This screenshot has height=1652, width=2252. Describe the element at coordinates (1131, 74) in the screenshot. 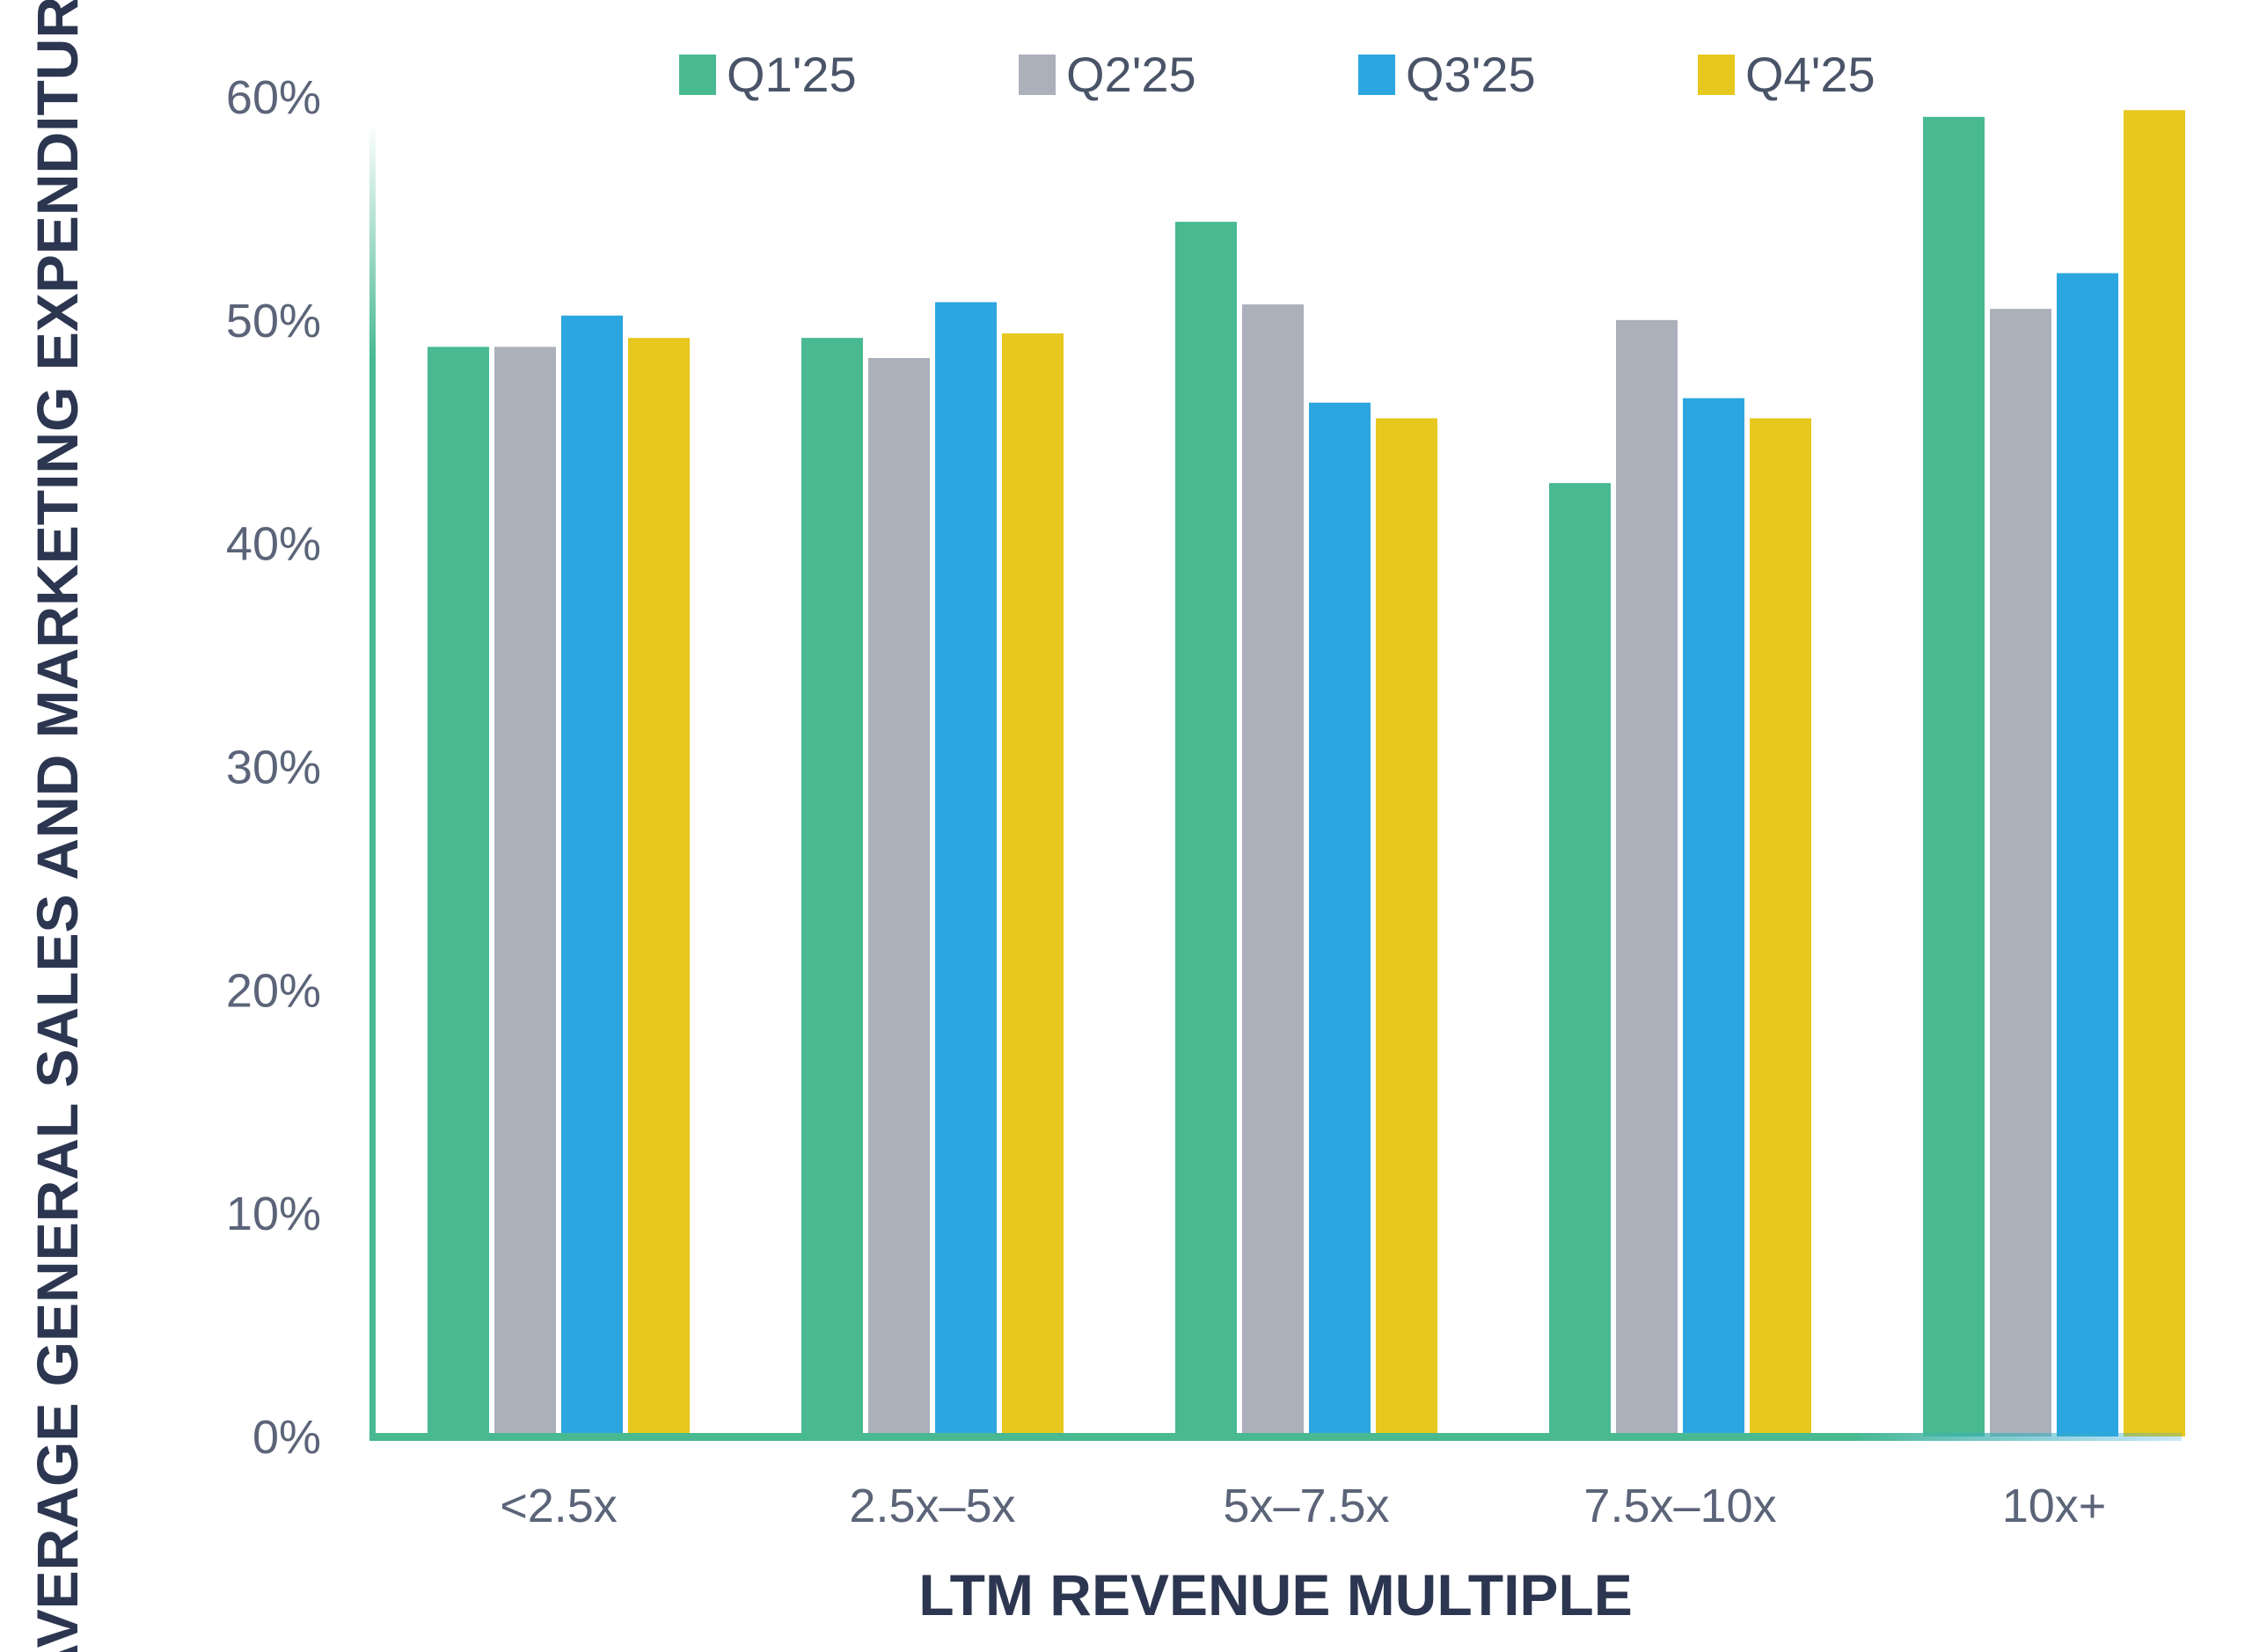

I see `legend-label: Q2'25` at that location.